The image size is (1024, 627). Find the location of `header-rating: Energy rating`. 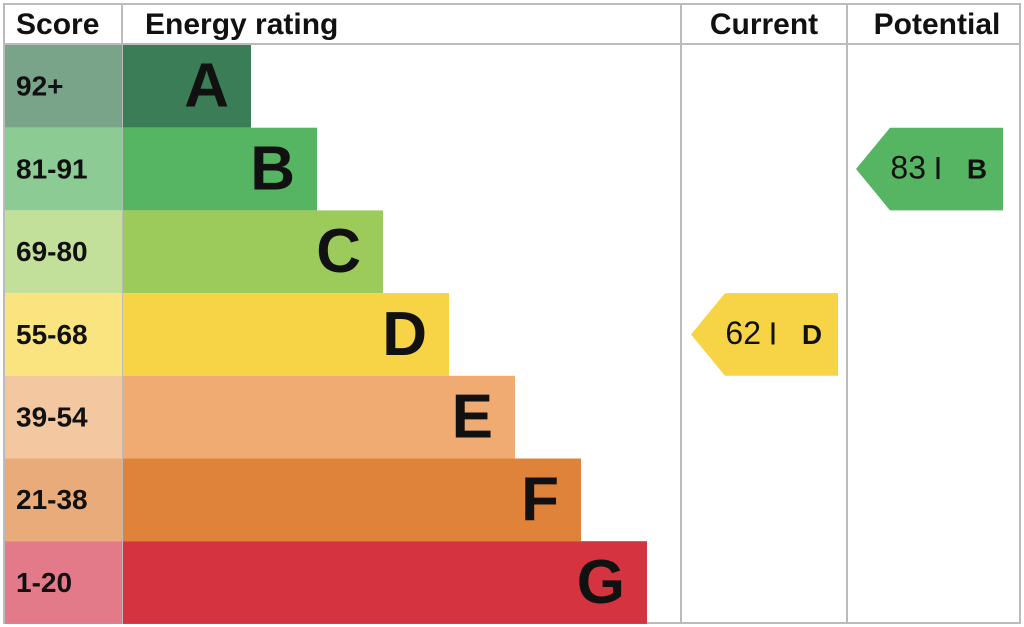

header-rating: Energy rating is located at coordinates (241, 24).